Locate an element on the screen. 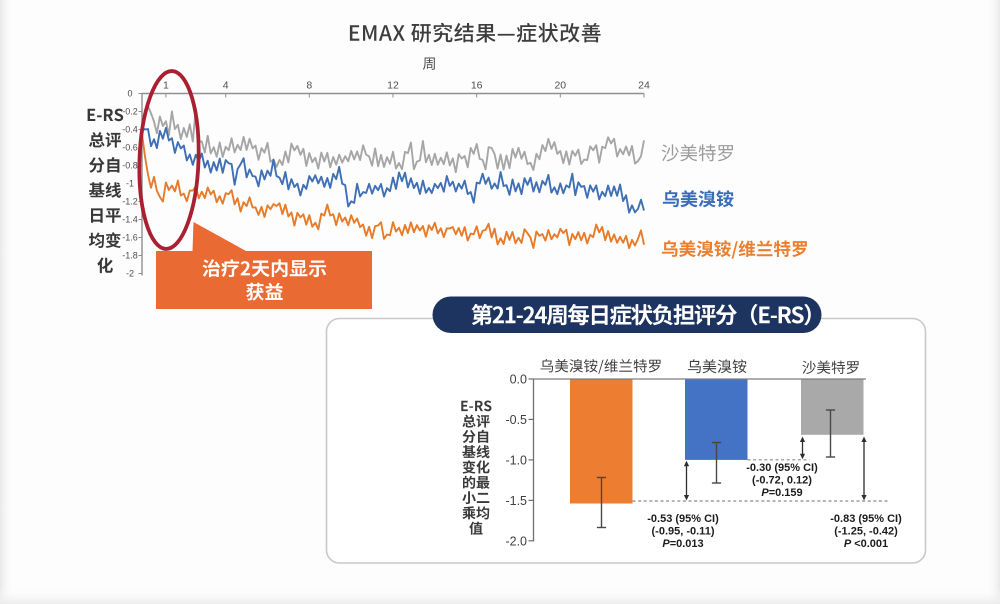 Image resolution: width=1000 pixels, height=604 pixels. svg-text: -0.30 (95% CI) is located at coordinates (782, 468).